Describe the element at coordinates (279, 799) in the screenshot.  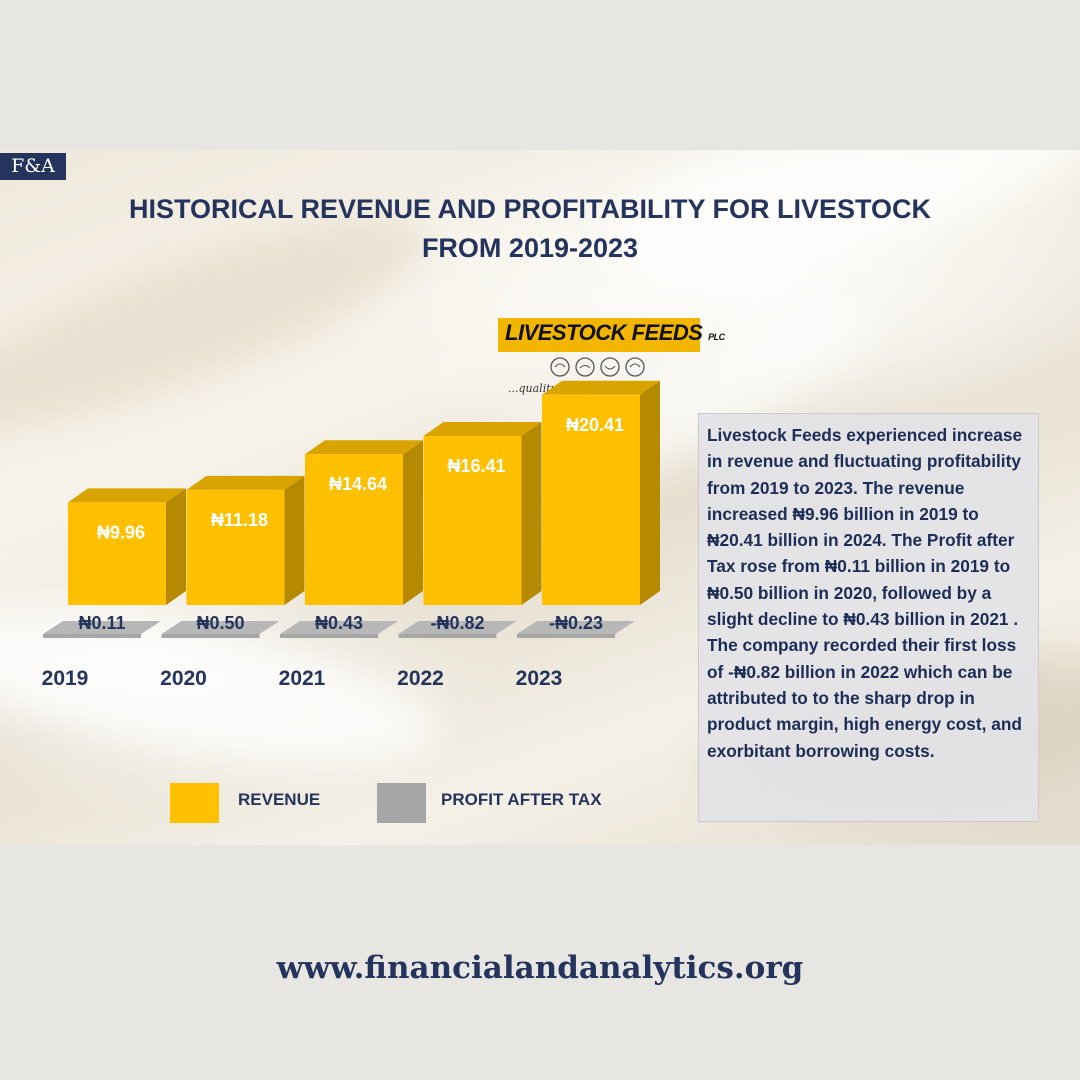
I see `legend-label-revenue: REVENUE` at that location.